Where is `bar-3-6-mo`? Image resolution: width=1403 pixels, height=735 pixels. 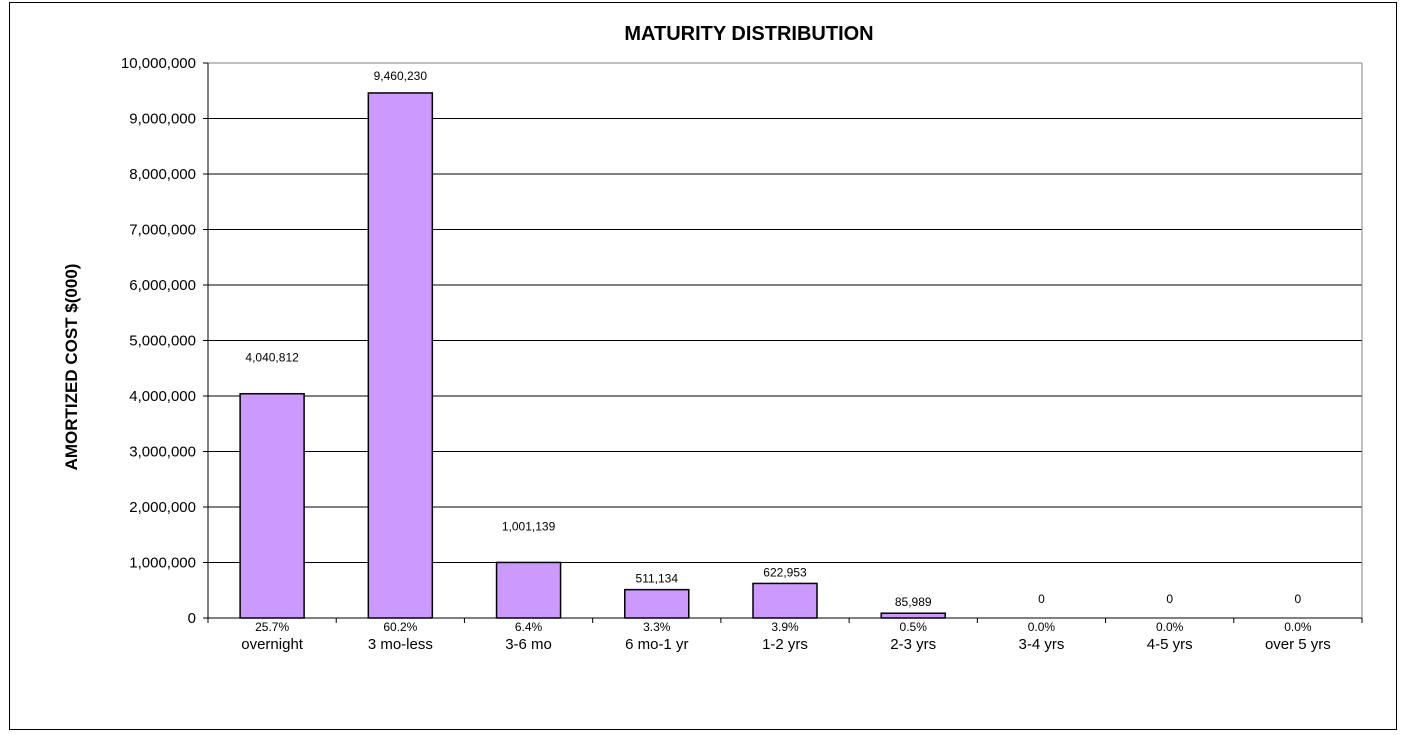
bar-3-6-mo is located at coordinates (528, 590).